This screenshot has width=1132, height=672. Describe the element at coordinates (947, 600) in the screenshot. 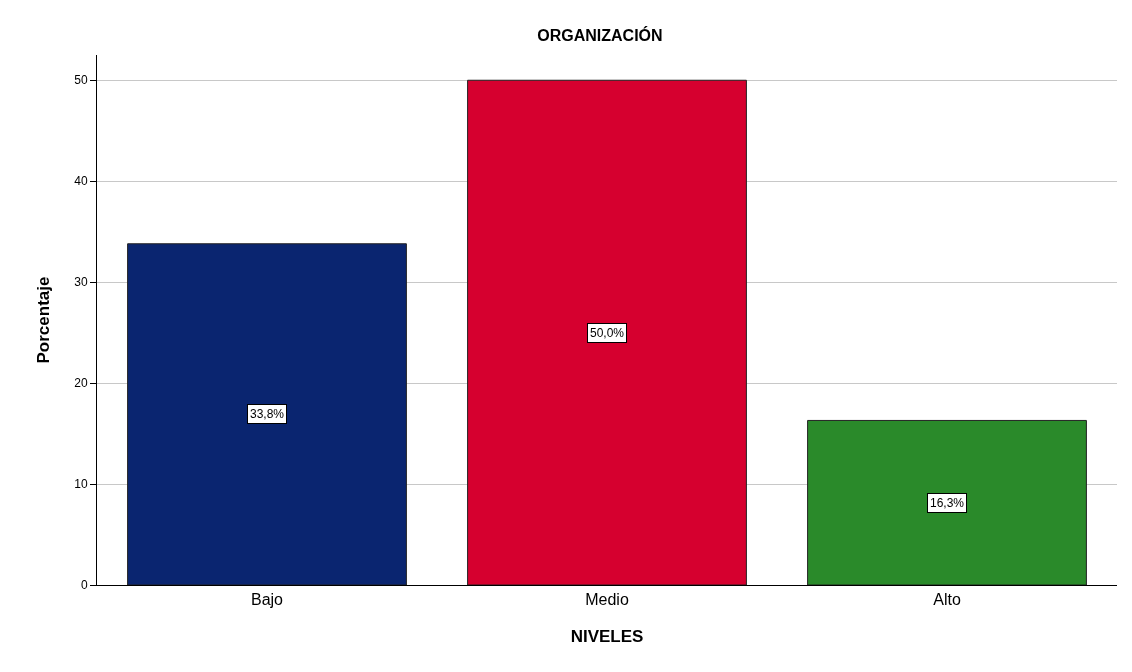

I see `x-tick-label: Alto` at that location.